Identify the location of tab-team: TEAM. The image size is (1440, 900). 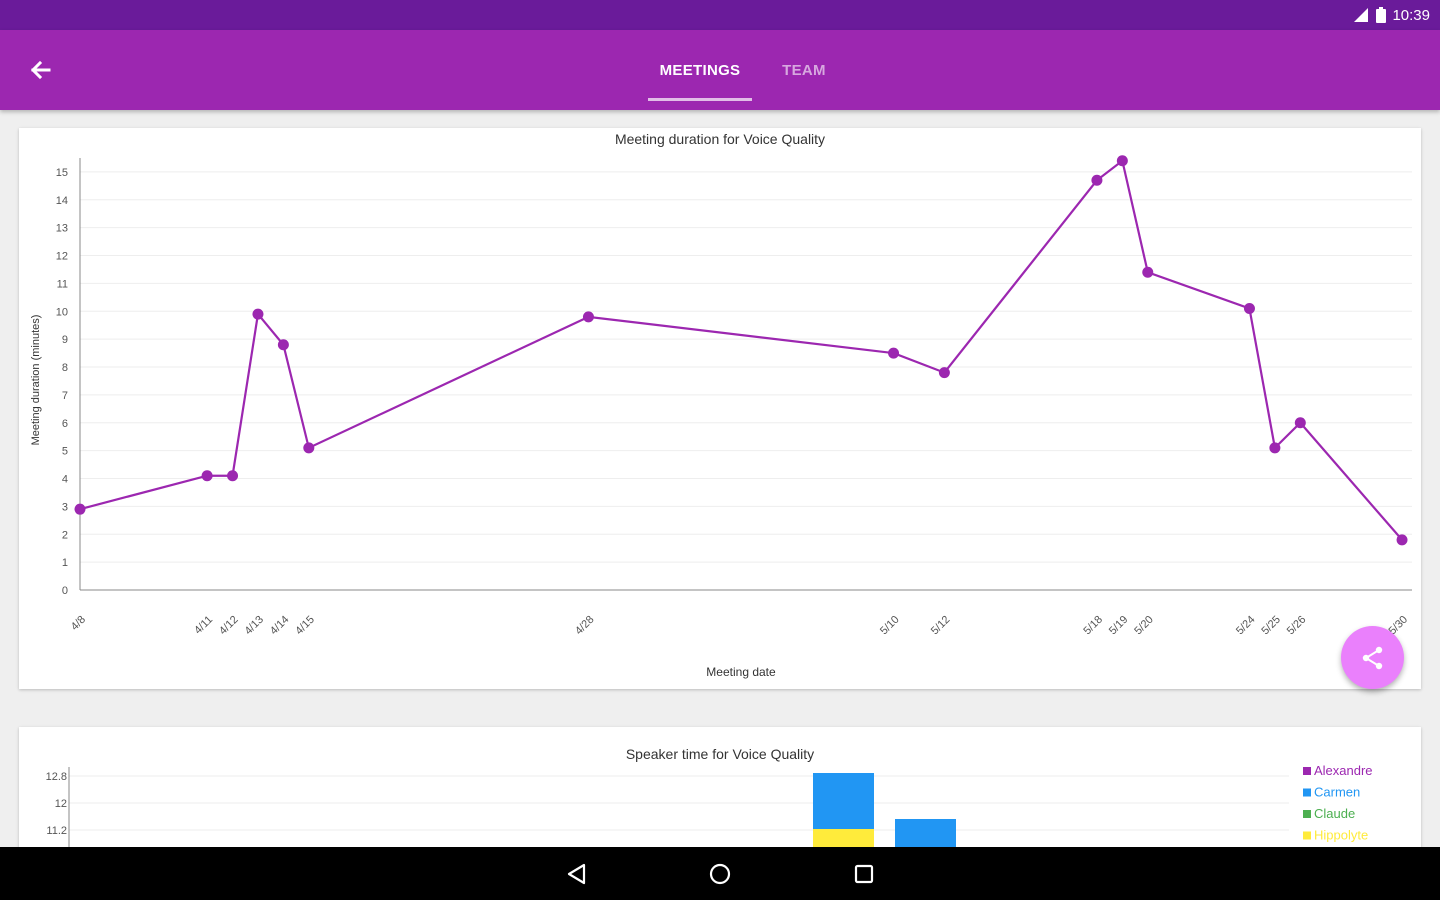
(804, 70).